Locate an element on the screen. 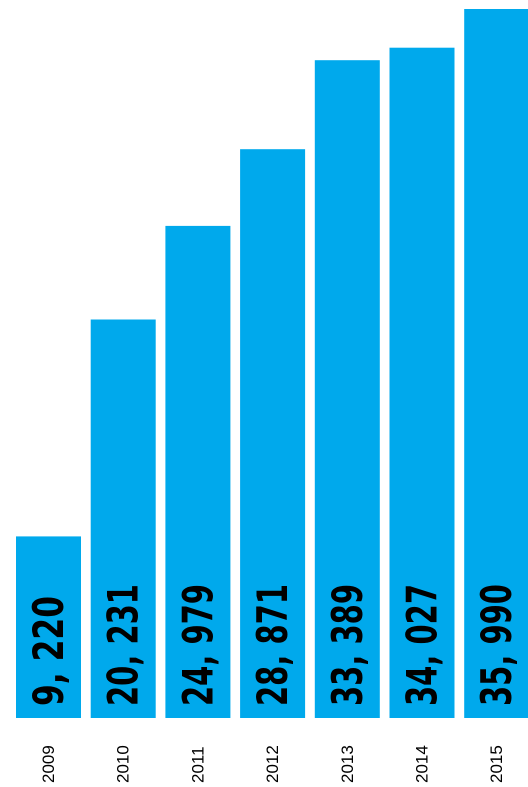 This screenshot has height=787, width=528. bar-2012 is located at coordinates (273, 433).